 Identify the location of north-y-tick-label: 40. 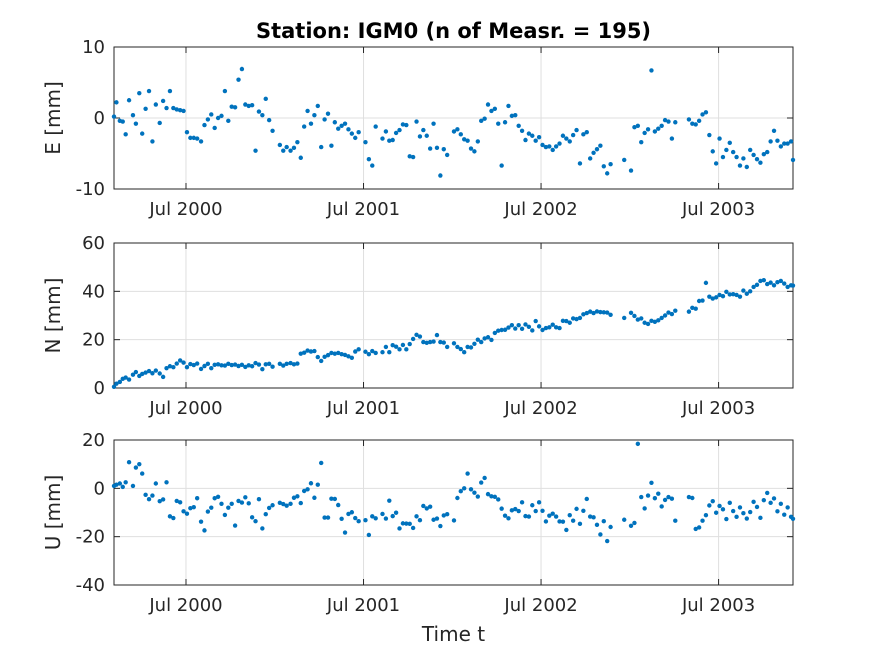
(93, 291).